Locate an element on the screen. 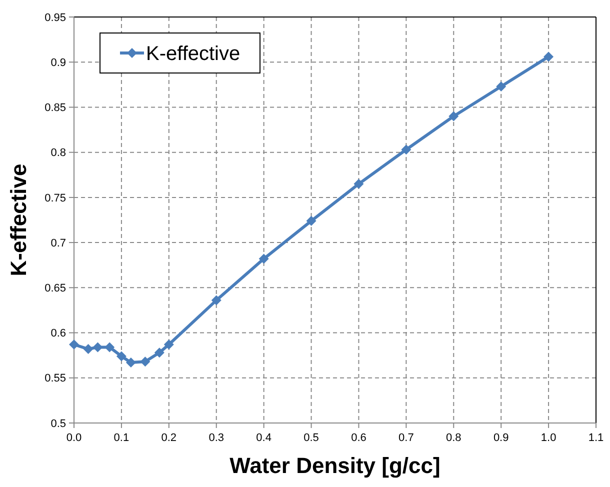 The height and width of the screenshot is (487, 610). x-tick-label: 0.2 is located at coordinates (169, 438).